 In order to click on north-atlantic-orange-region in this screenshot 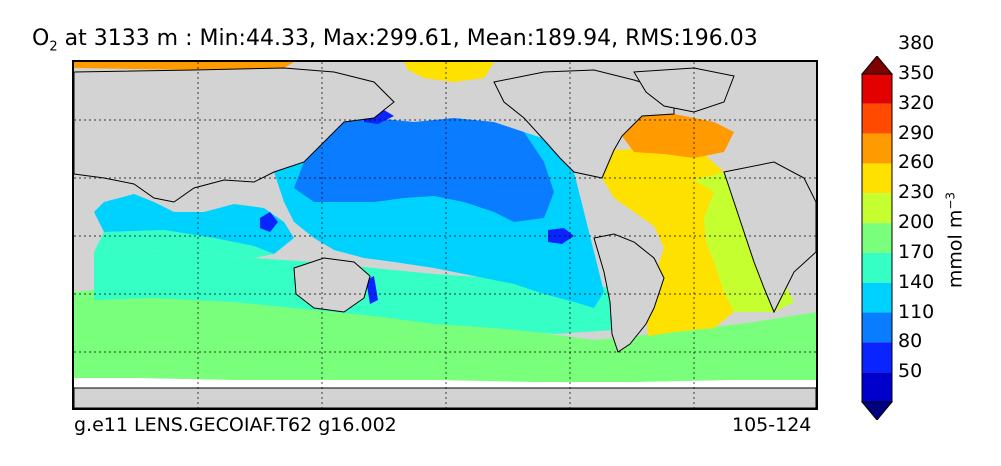, I will do `click(678, 136)`.